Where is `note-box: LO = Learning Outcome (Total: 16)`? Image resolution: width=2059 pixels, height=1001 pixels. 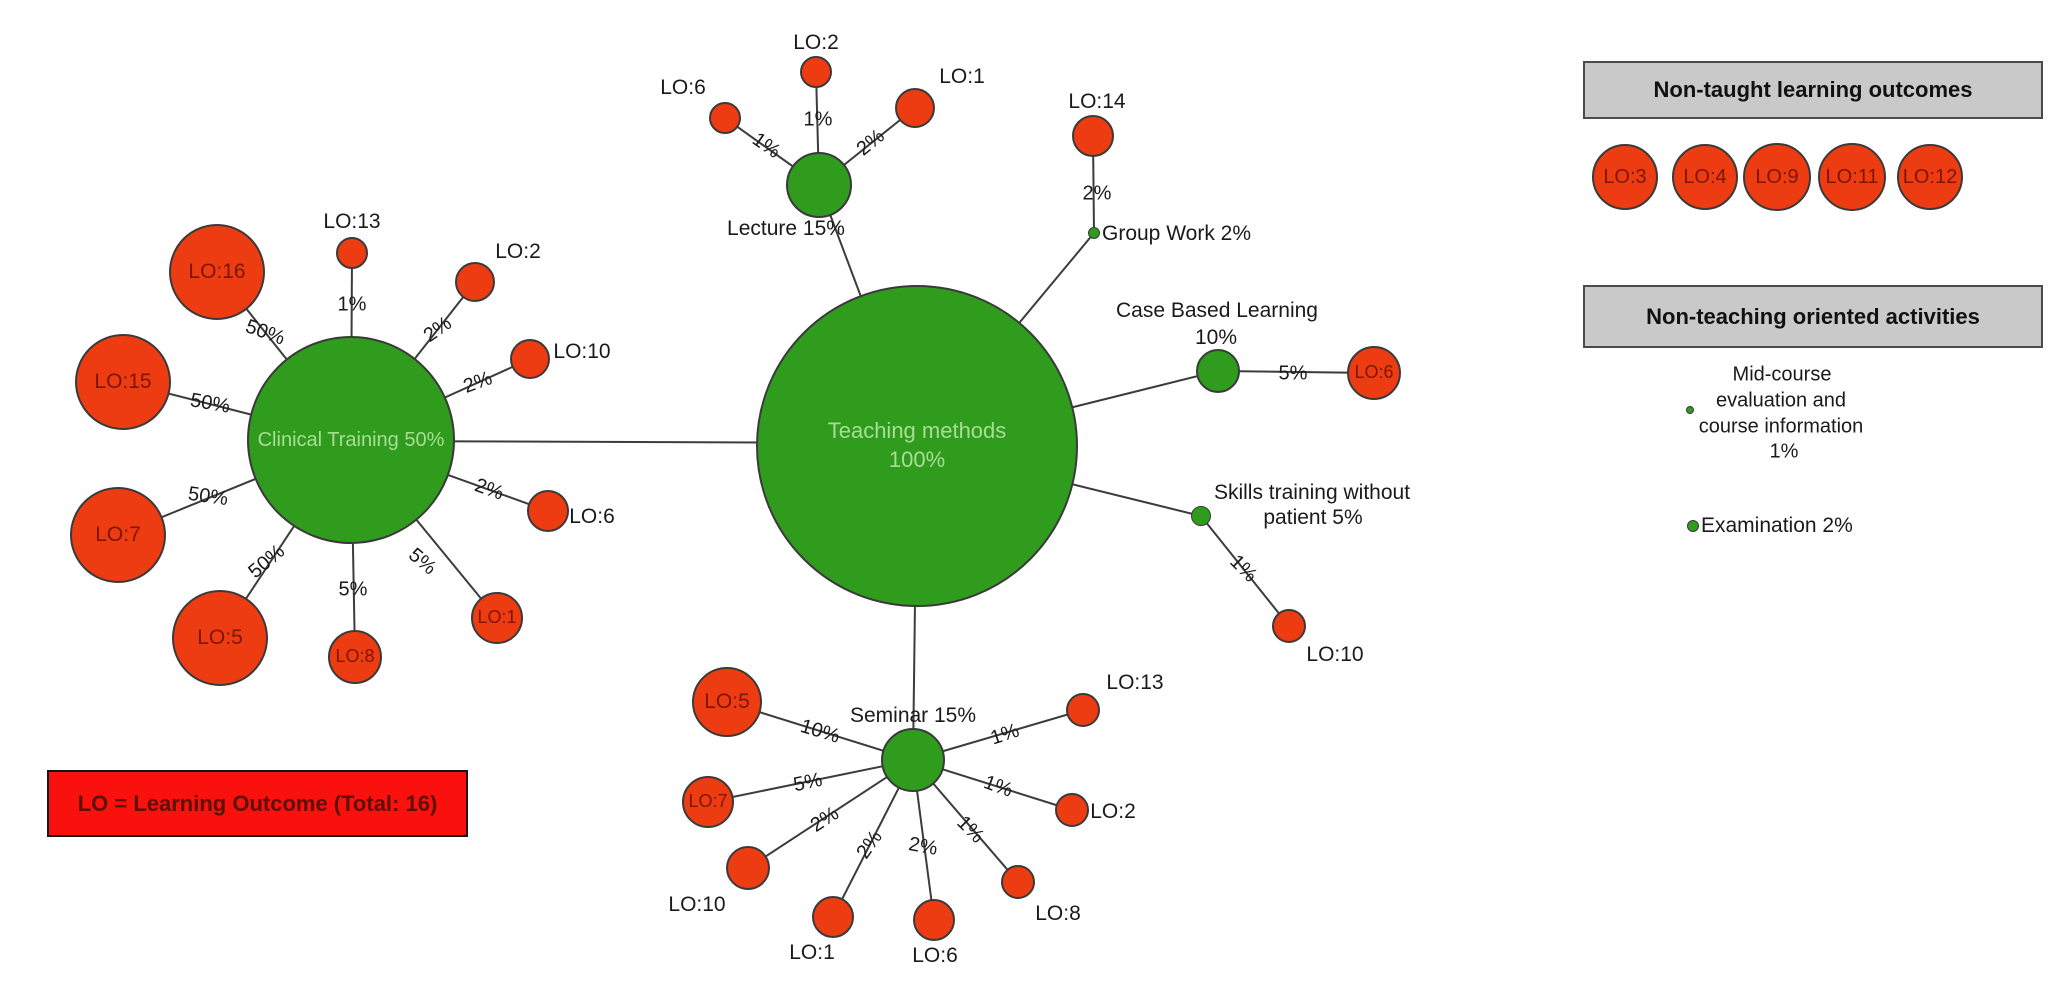
note-box: LO = Learning Outcome (Total: 16) is located at coordinates (257, 803).